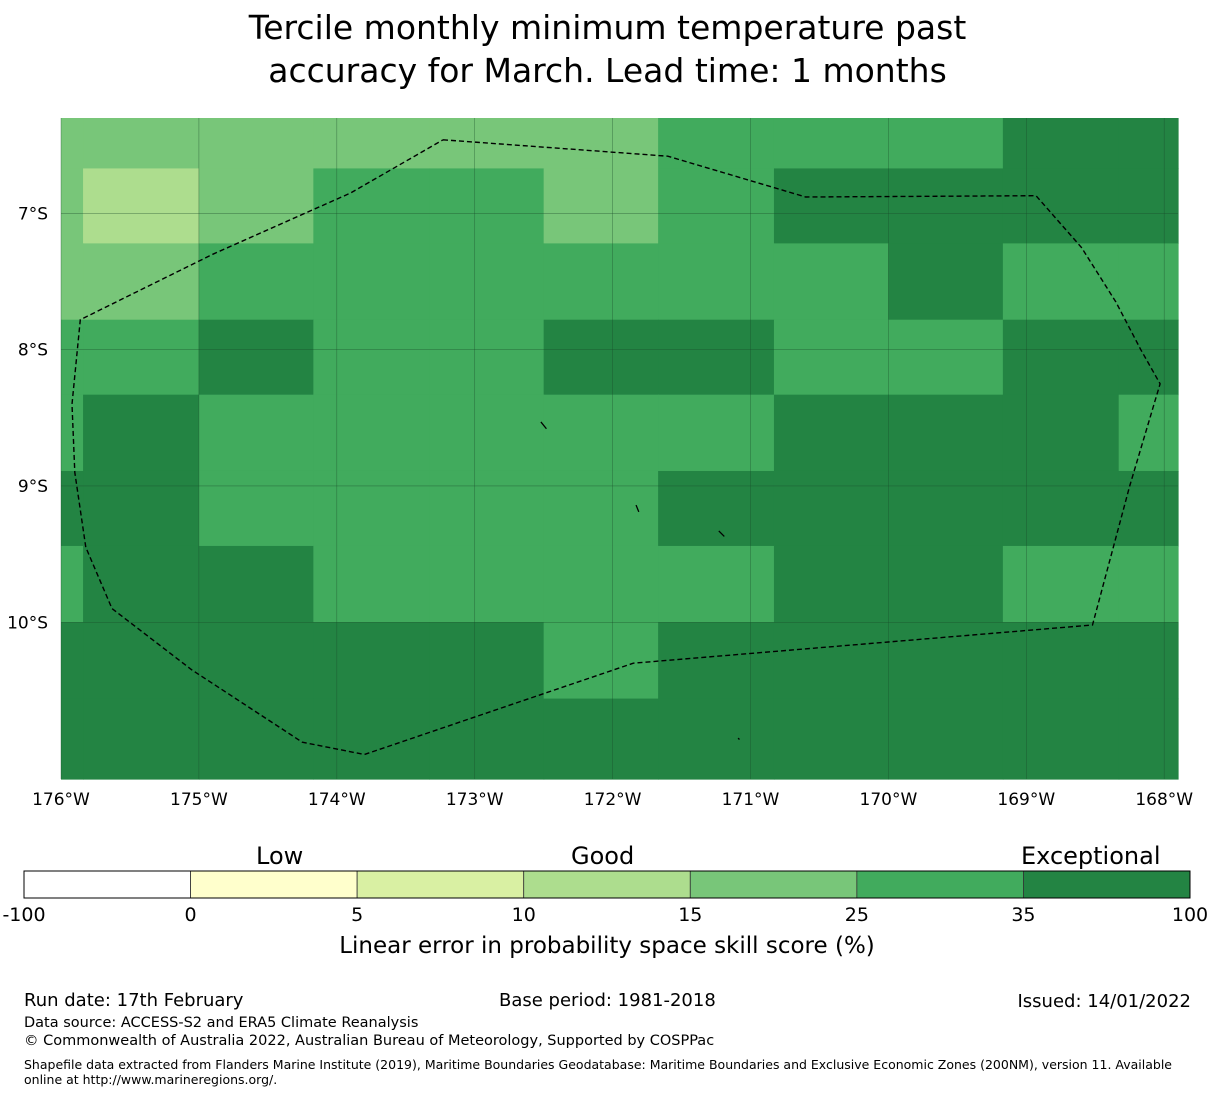  I want to click on lon-tick-label: 175°W, so click(199, 800).